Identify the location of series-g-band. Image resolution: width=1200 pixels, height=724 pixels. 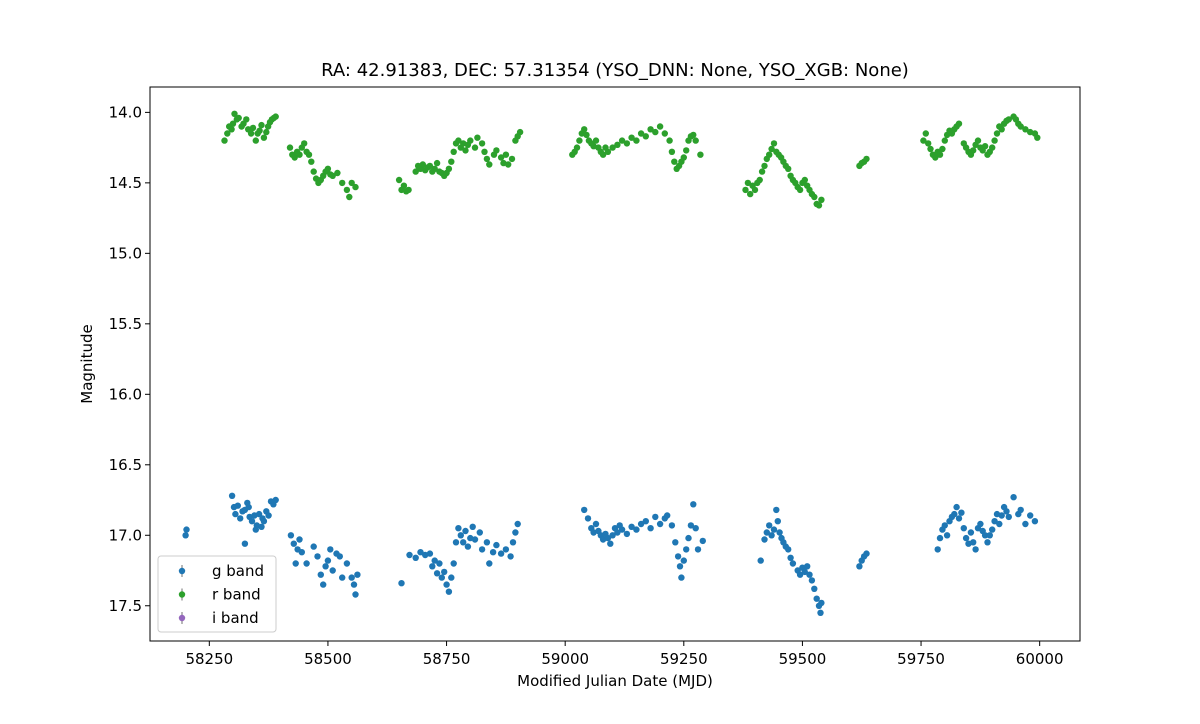
(610, 554).